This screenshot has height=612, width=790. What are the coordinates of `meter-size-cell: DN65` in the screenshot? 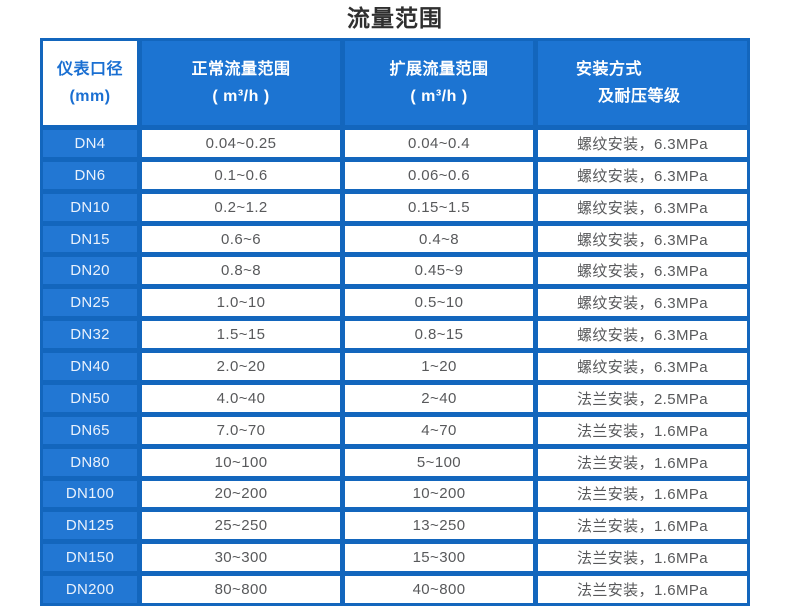 It's located at (90, 430).